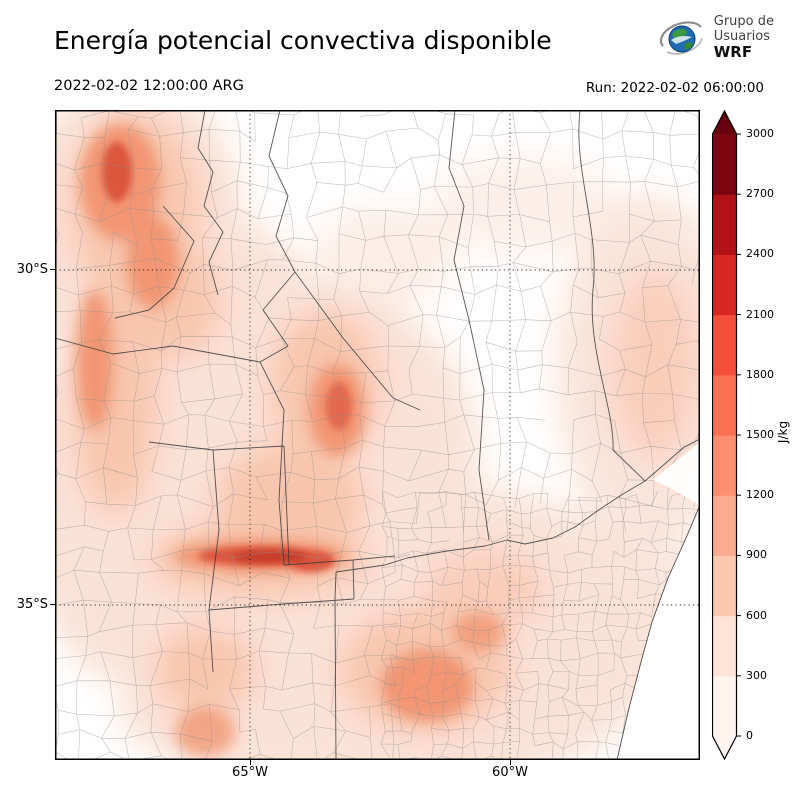 This screenshot has height=800, width=800. I want to click on valid-time-label: 2022-02-02 12:00:00 ARG, so click(149, 86).